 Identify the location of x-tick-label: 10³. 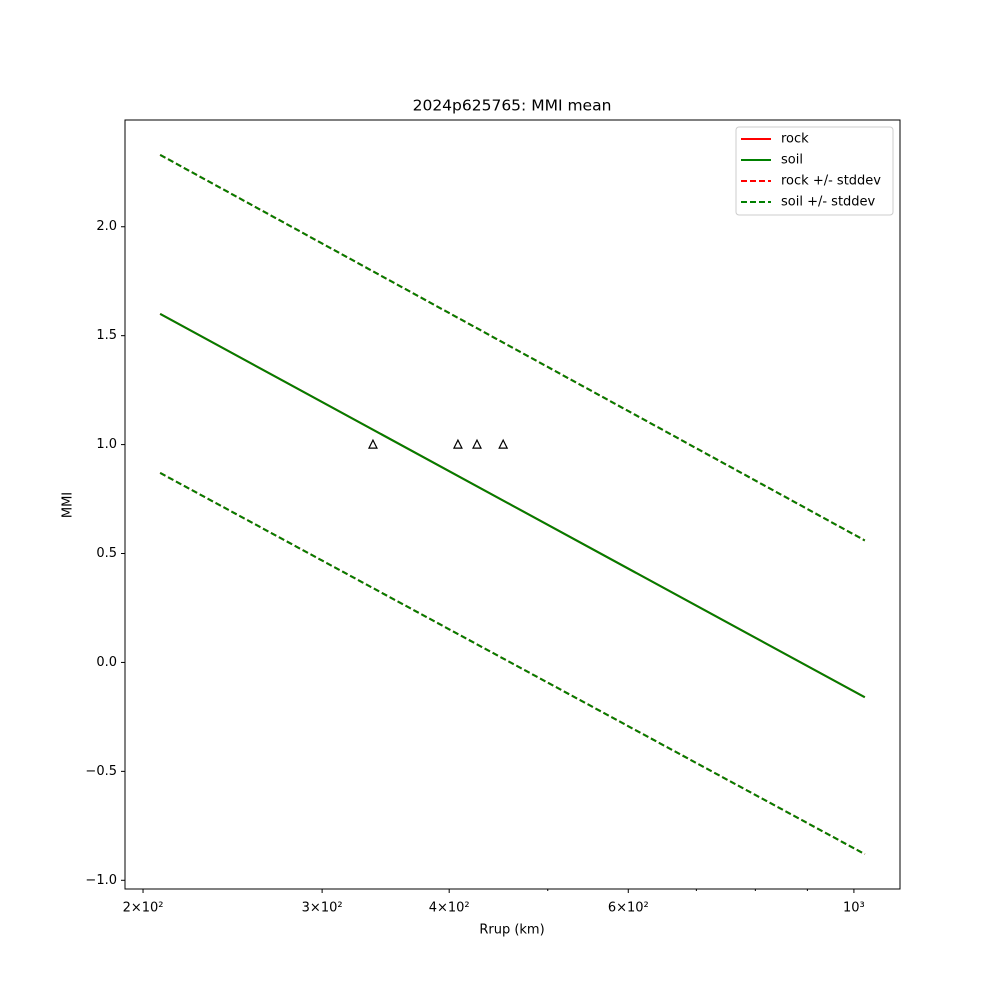
(854, 908).